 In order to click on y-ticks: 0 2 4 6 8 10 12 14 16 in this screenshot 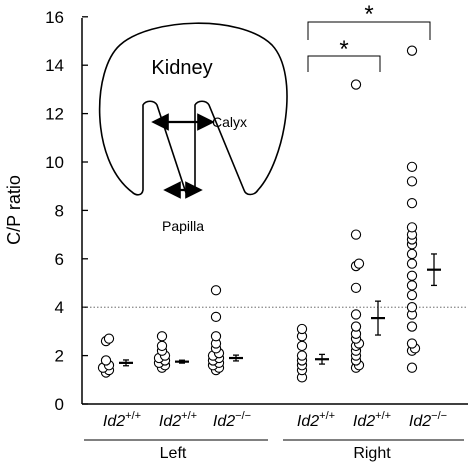, I will do `click(66, 211)`.